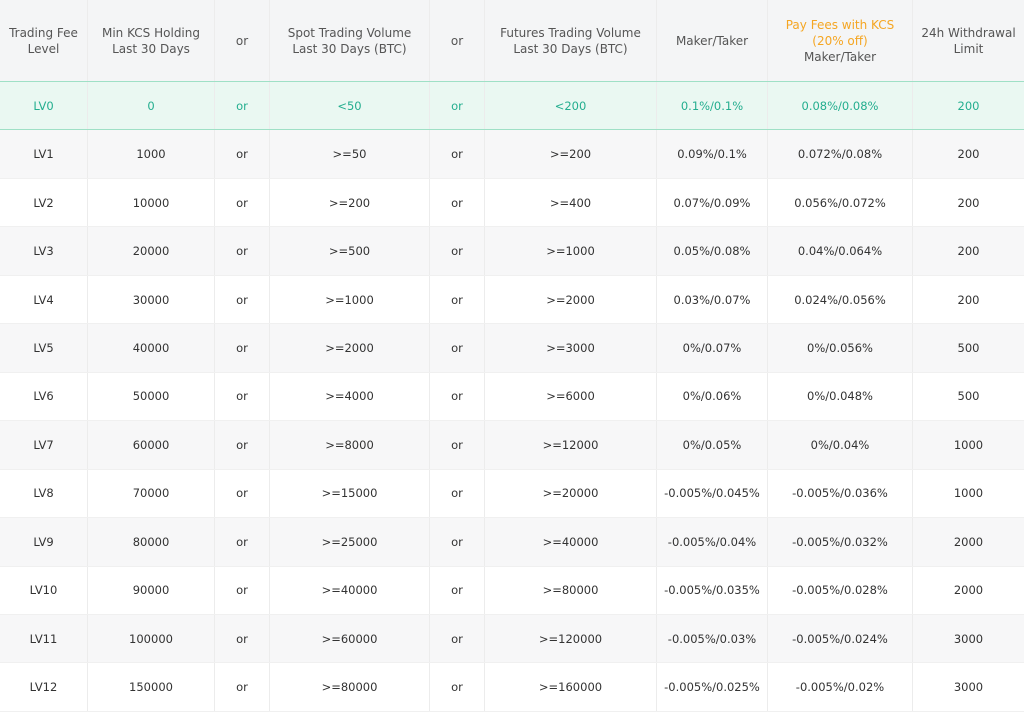 This screenshot has width=1024, height=712. What do you see at coordinates (151, 638) in the screenshot?
I see `table-cell: 100000` at bounding box center [151, 638].